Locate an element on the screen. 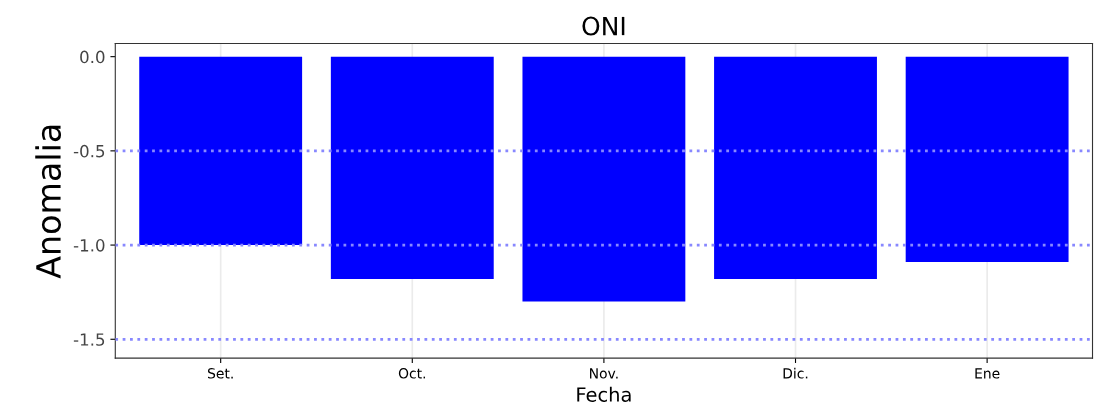 The width and height of the screenshot is (1098, 414). y-tick-label: -1.5 is located at coordinates (89, 339).